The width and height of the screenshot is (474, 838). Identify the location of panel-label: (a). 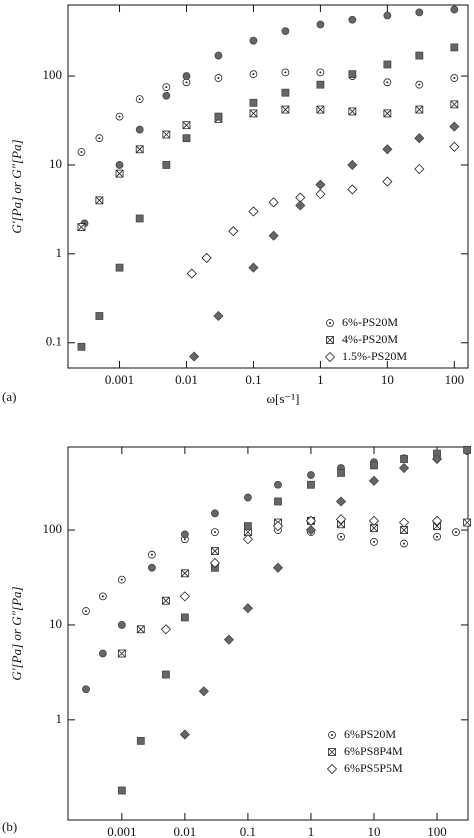
(9, 396).